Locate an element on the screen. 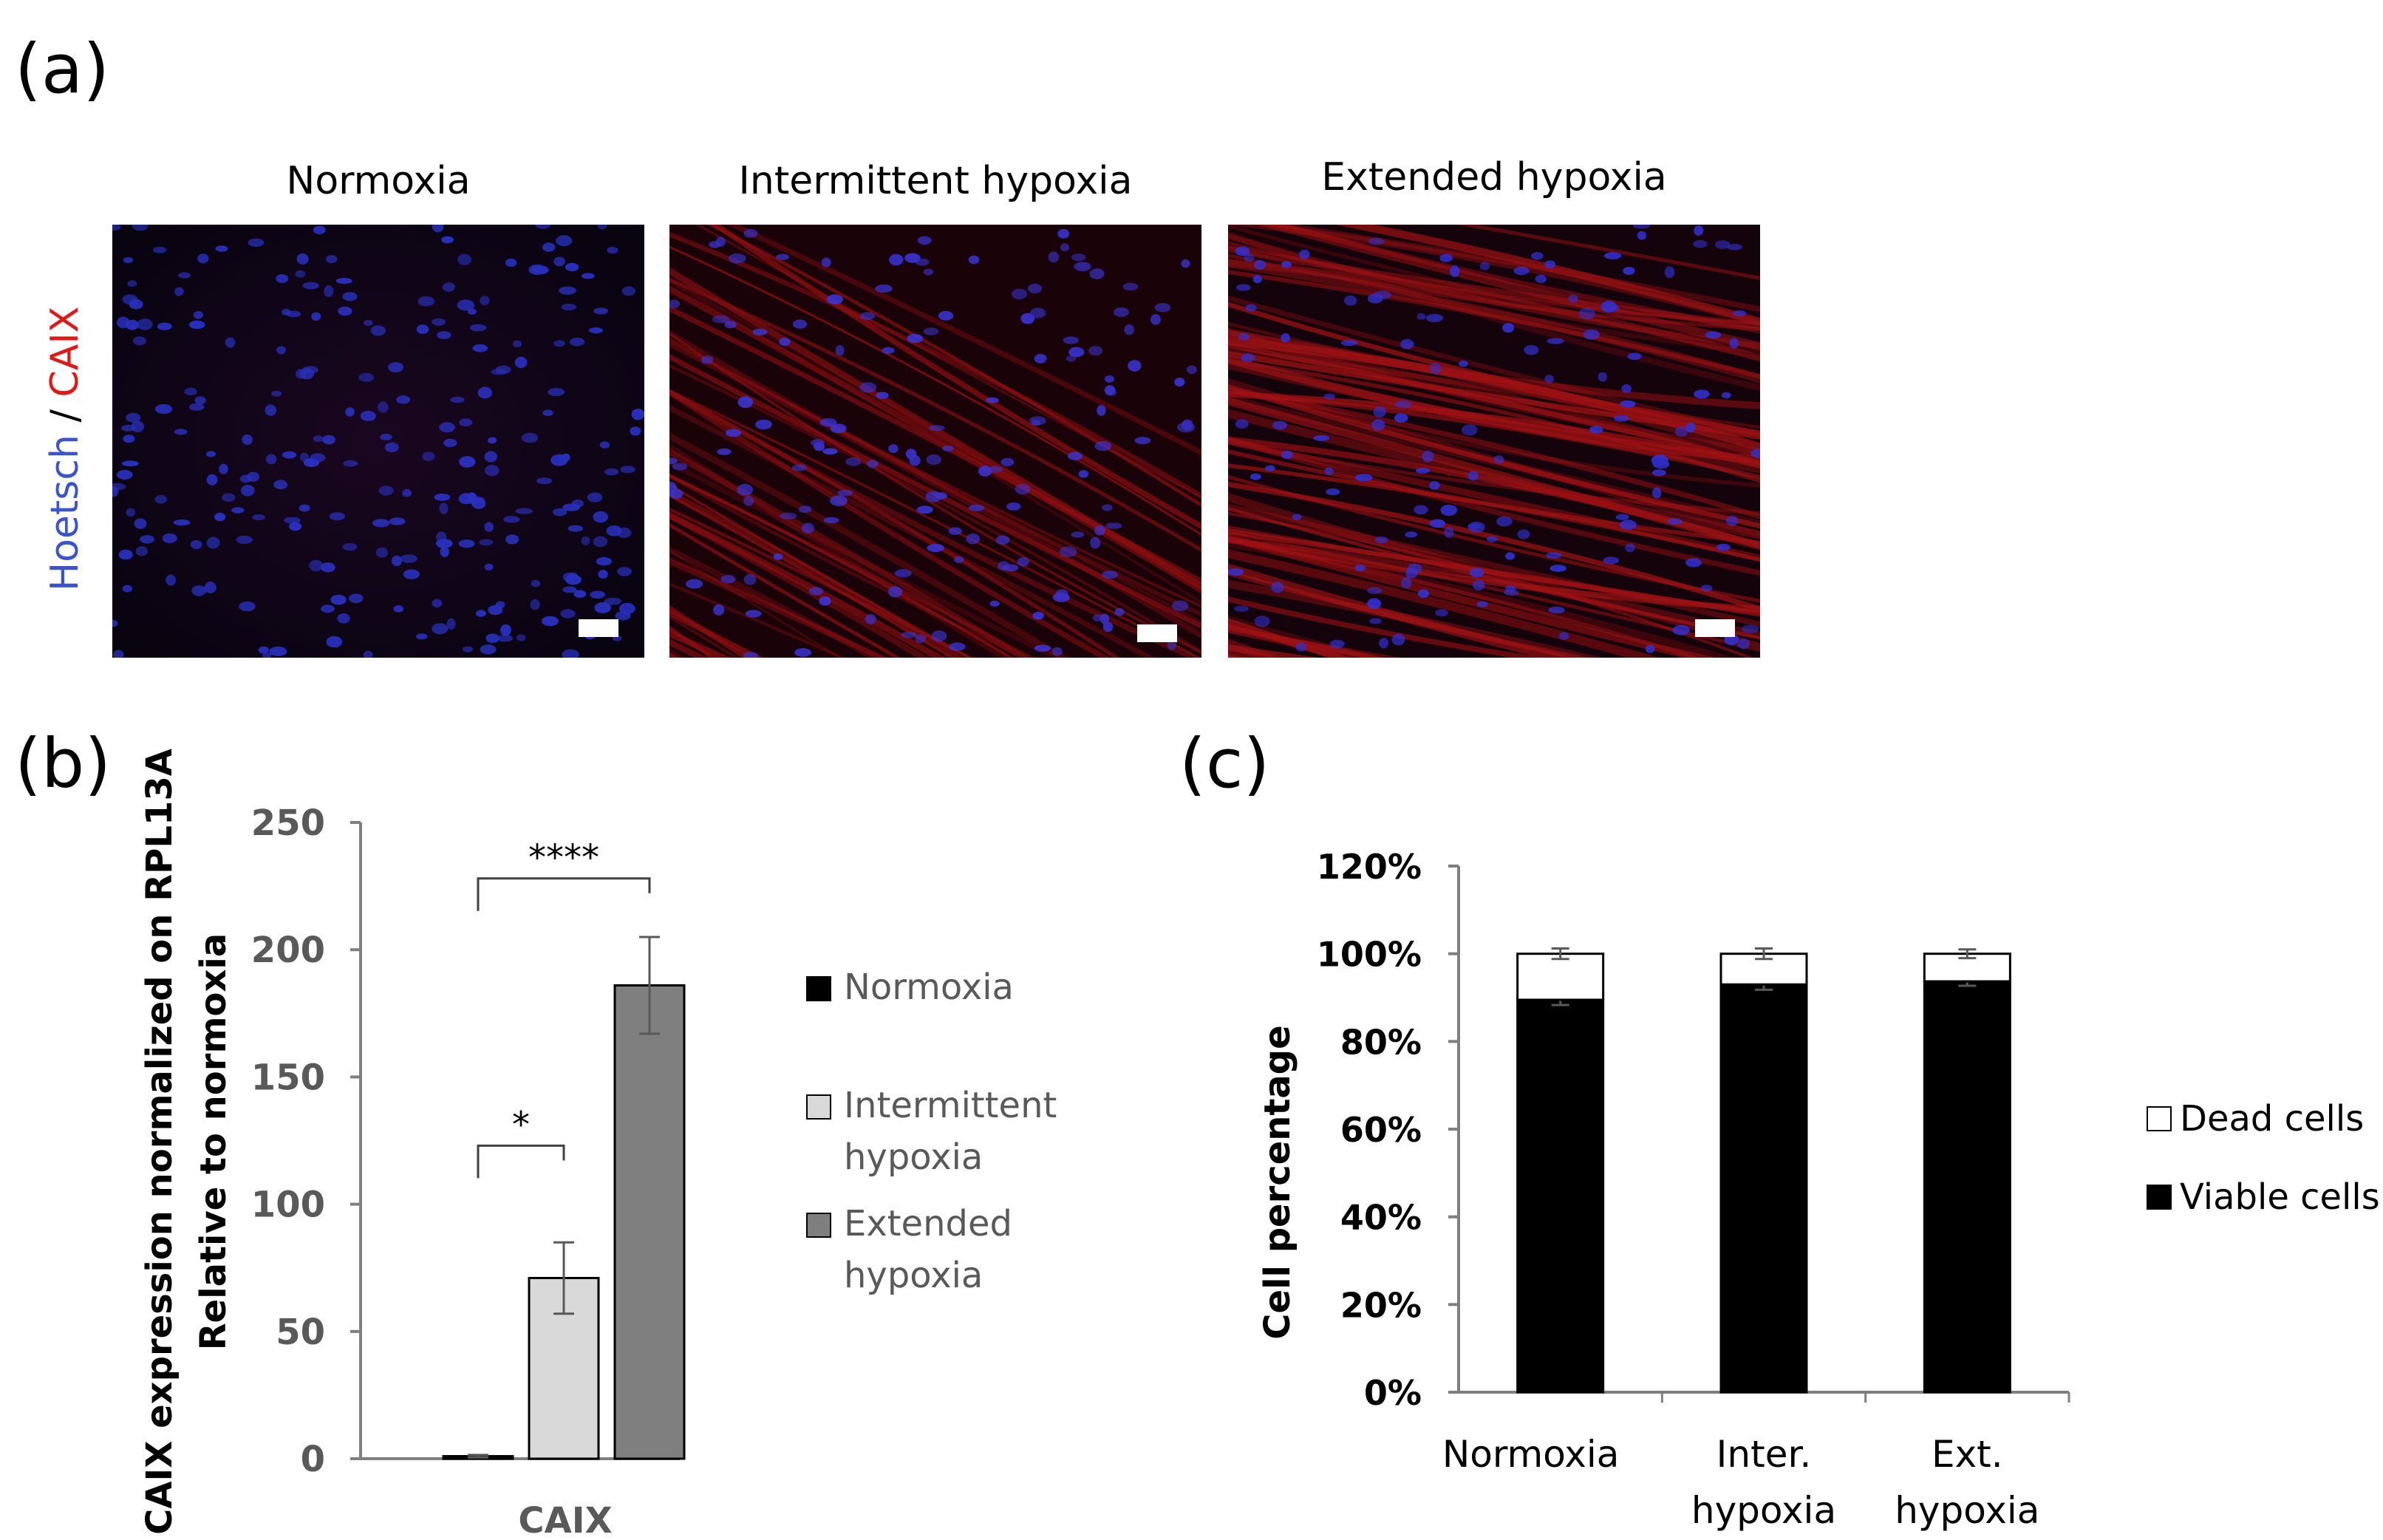 The image size is (2383, 1540). significance-label: * is located at coordinates (521, 1124).